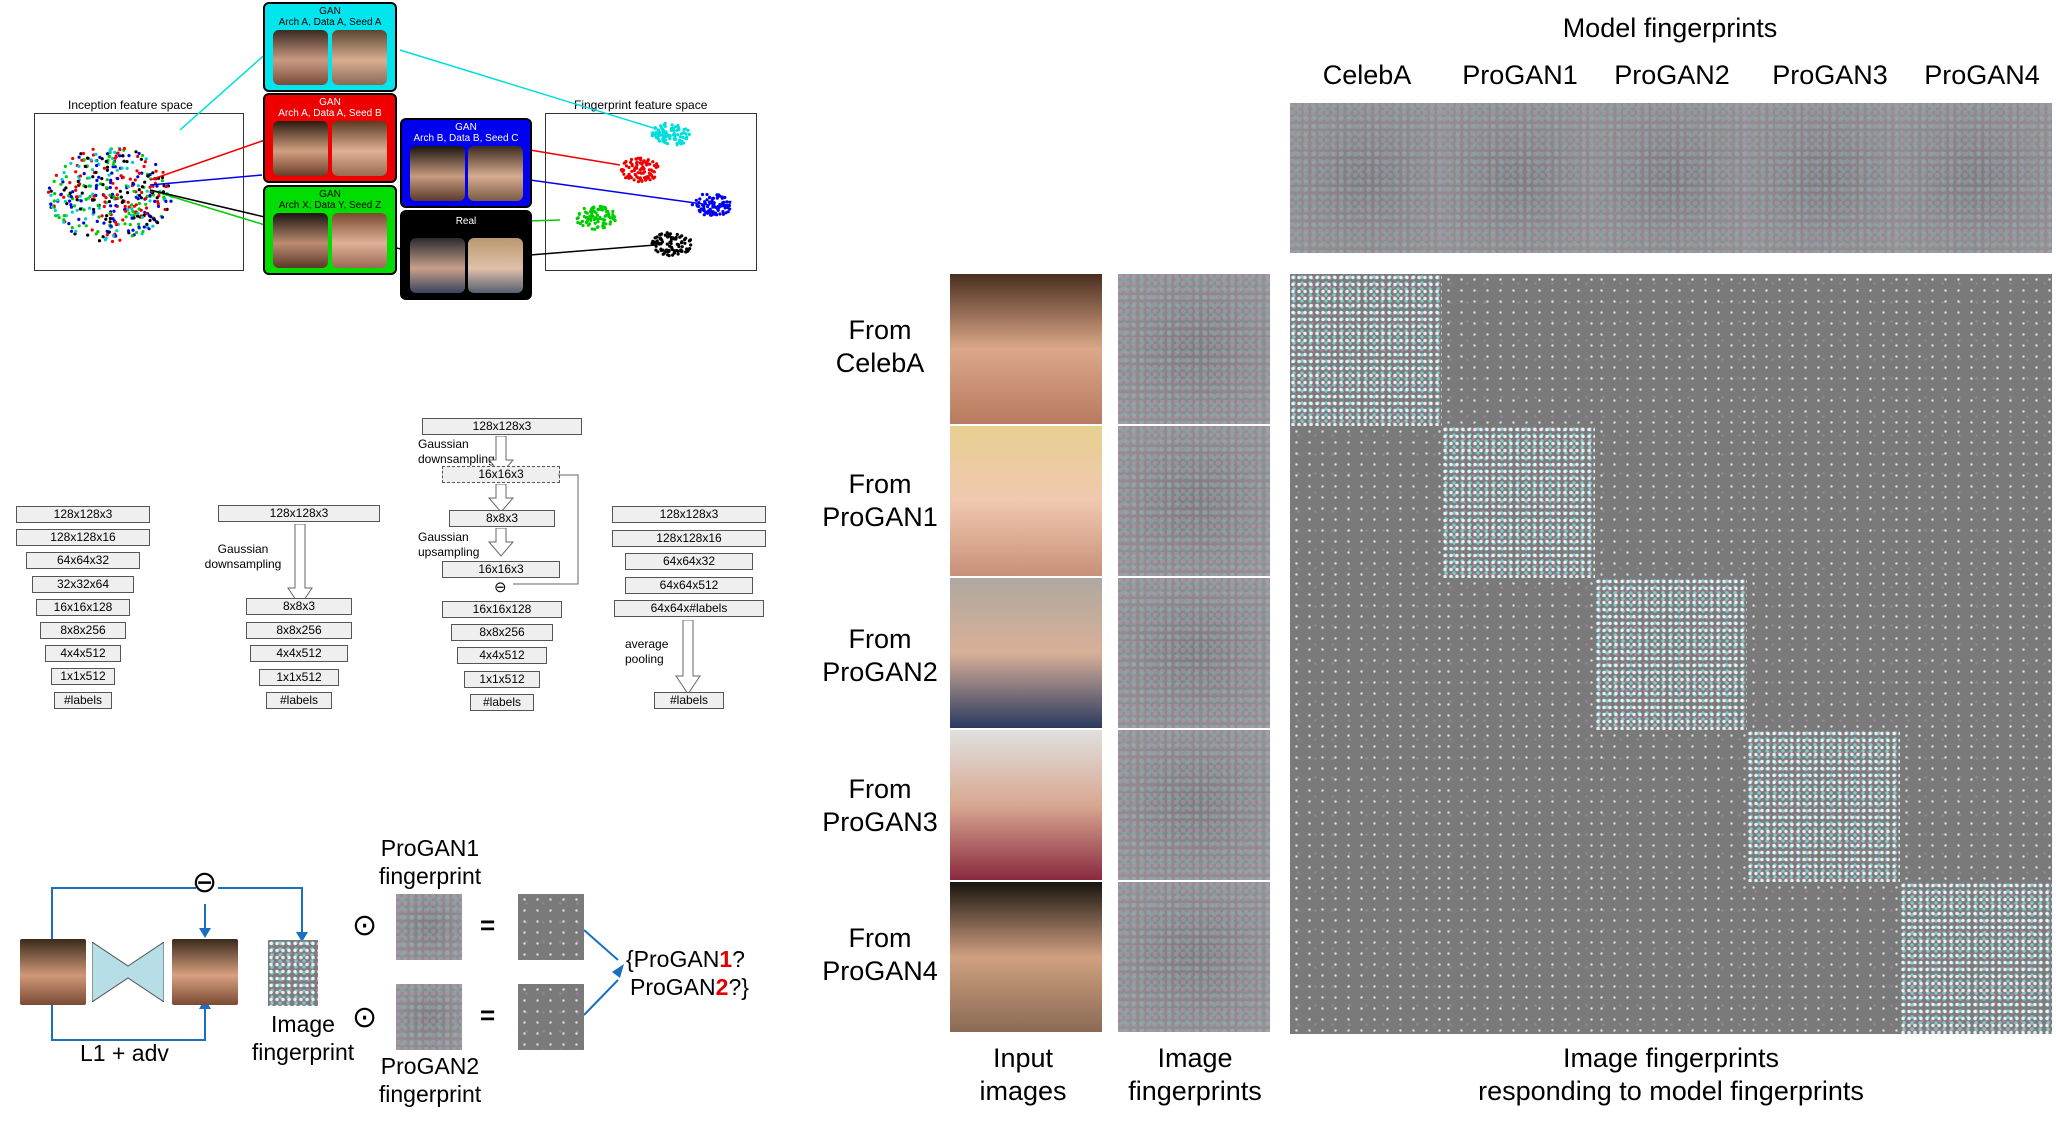 The width and height of the screenshot is (2056, 1125). What do you see at coordinates (130, 105) in the screenshot?
I see `inception-label: Inception feature space` at bounding box center [130, 105].